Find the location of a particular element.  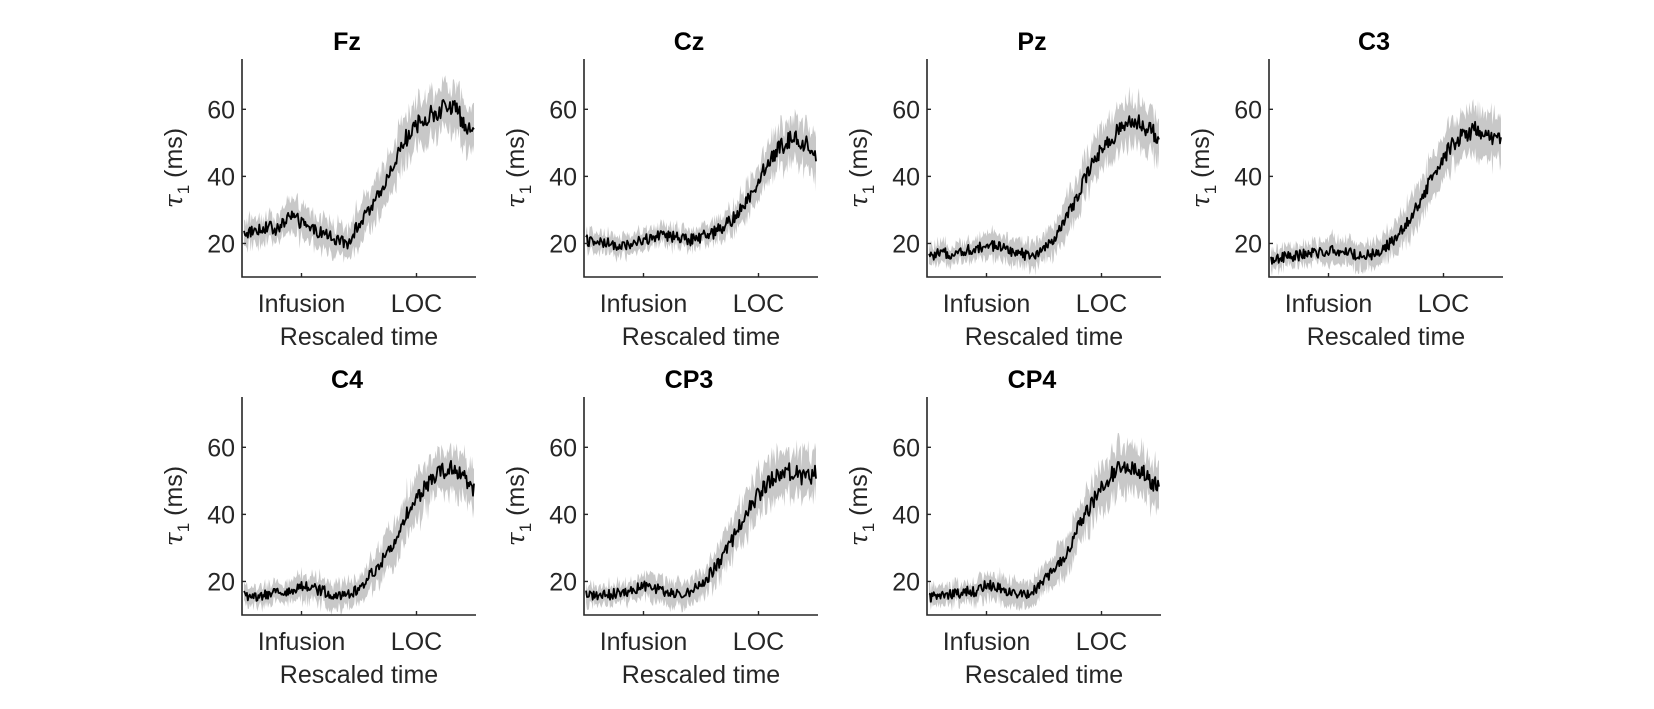

panel-cz: 20 40 60 Infusion LOC Rescaled time τ1 (ms) Cz is located at coordinates (659, 189).